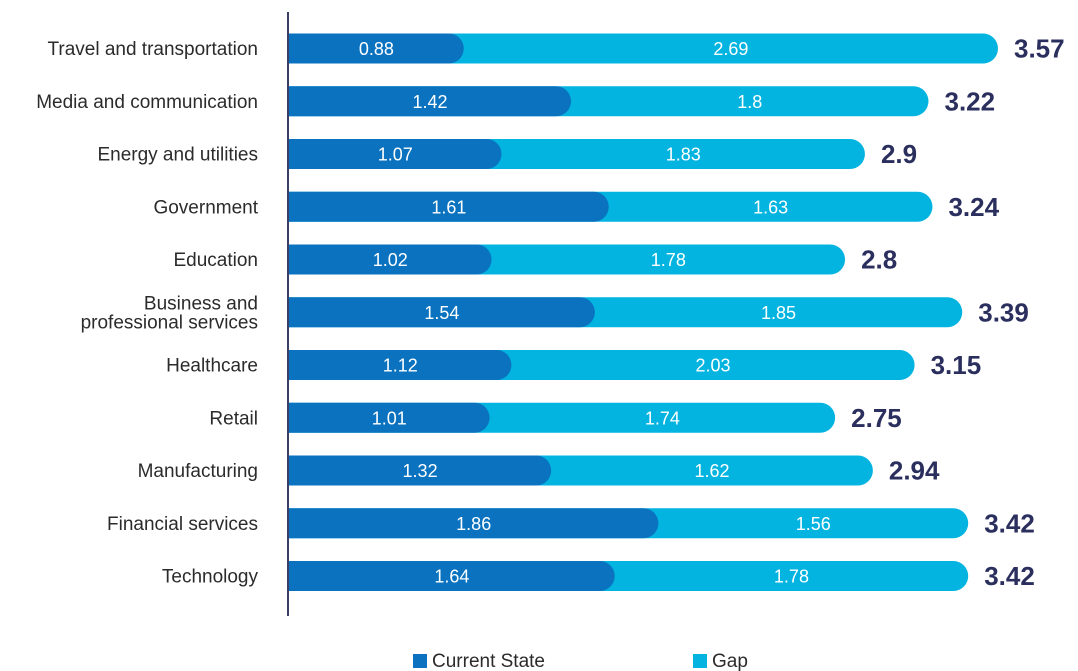 The width and height of the screenshot is (1078, 671). Describe the element at coordinates (813, 524) in the screenshot. I see `data-label-gap: 1.56` at that location.